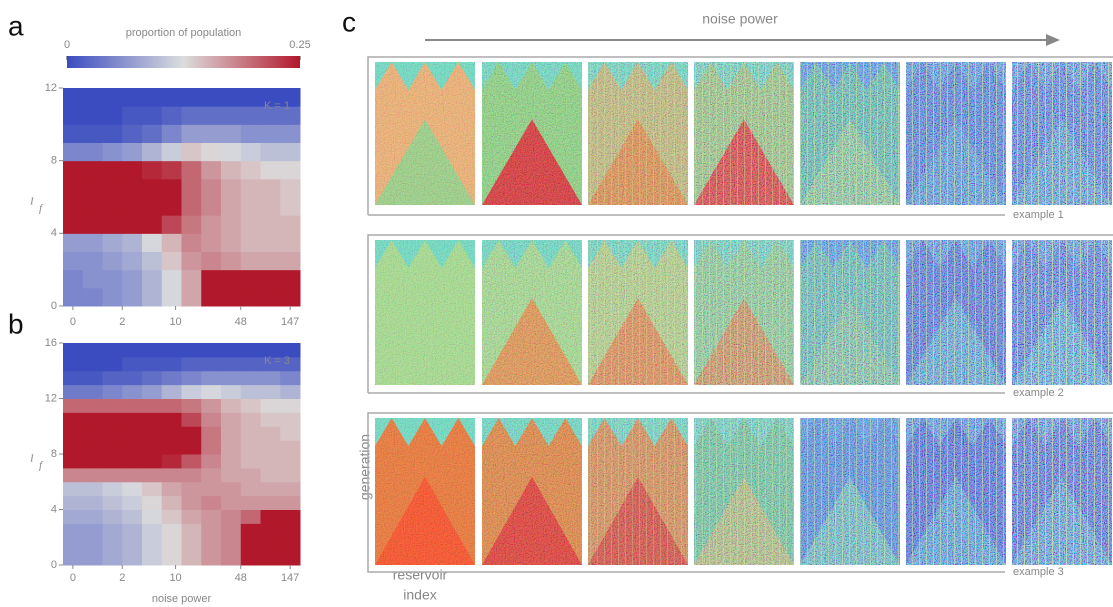 This screenshot has height=607, width=1113. Describe the element at coordinates (54, 233) in the screenshot. I see `y-tick-label: 4` at that location.